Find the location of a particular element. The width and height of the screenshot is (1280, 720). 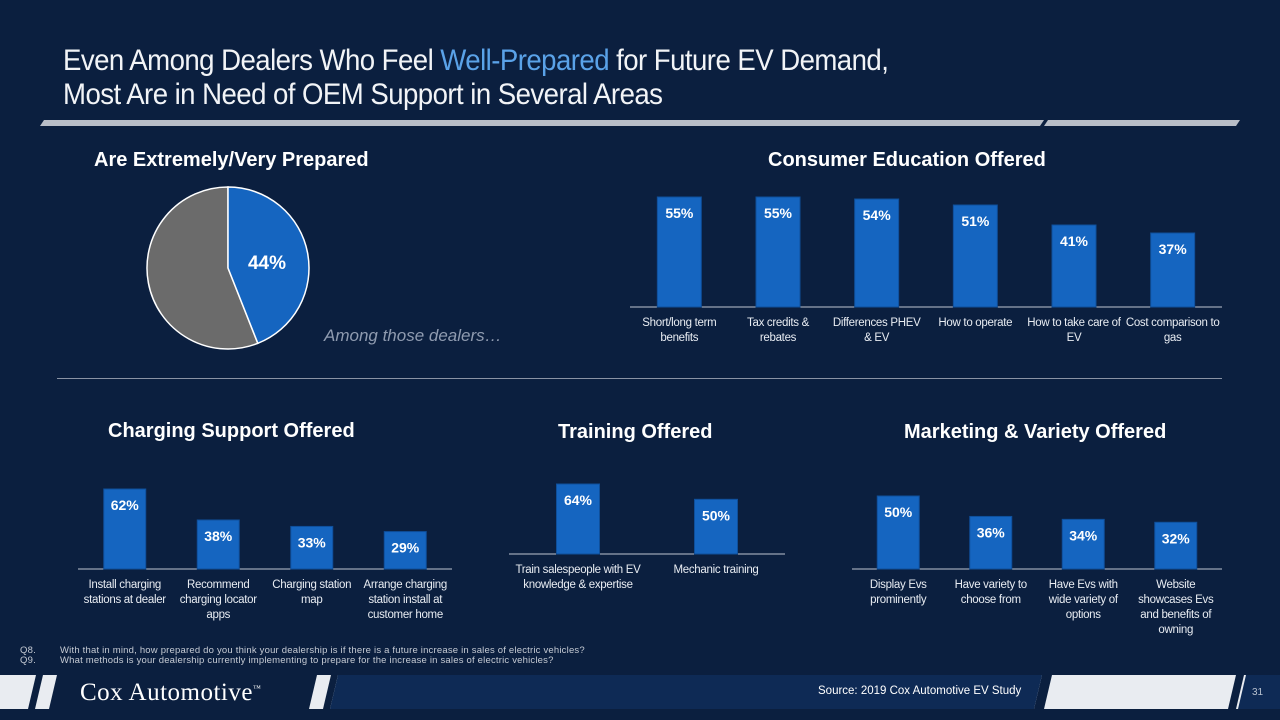

marketing-category-label: Have variety to choose from is located at coordinates (991, 592).